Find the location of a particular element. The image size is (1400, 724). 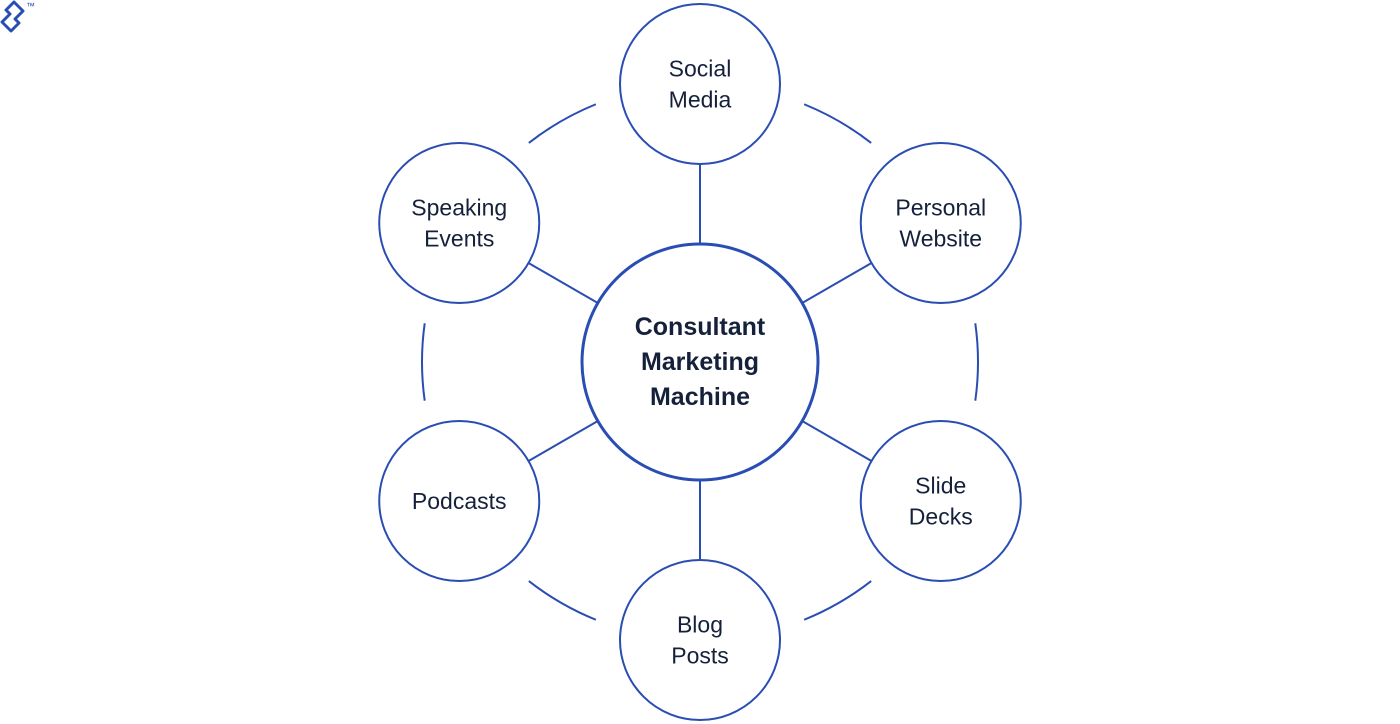

node-label: Decks is located at coordinates (941, 517).